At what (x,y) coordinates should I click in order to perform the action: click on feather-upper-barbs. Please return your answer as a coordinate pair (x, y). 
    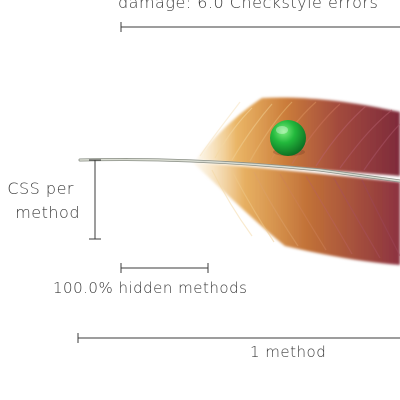
    Looking at the image, I should click on (299, 136).